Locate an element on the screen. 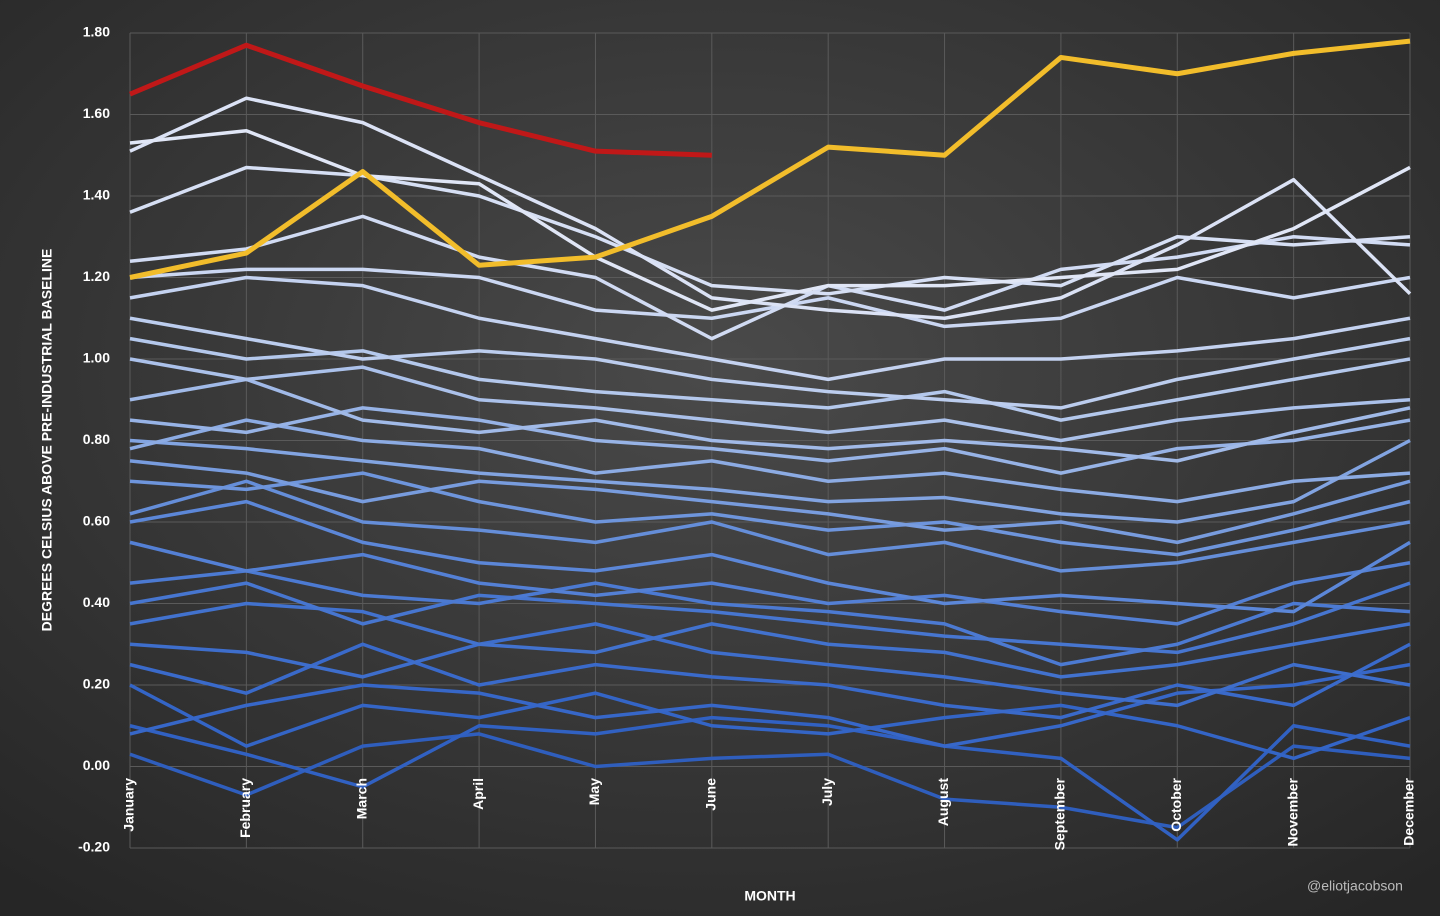 Image resolution: width=1440 pixels, height=916 pixels. y-tick-label: 0.40 is located at coordinates (96, 602).